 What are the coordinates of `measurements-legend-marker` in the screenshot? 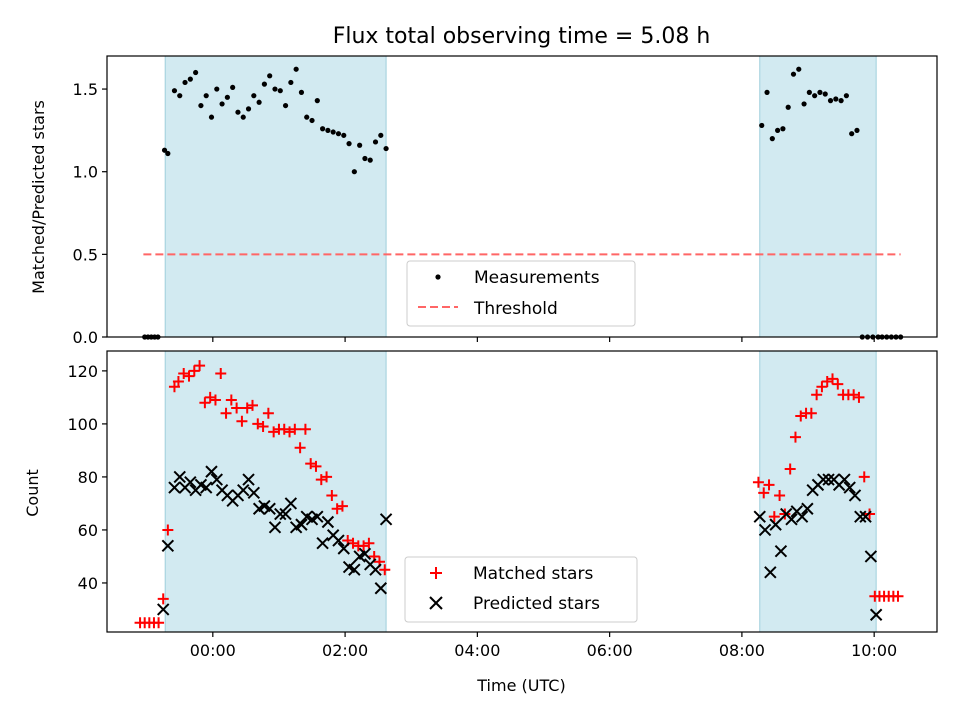 It's located at (438, 277).